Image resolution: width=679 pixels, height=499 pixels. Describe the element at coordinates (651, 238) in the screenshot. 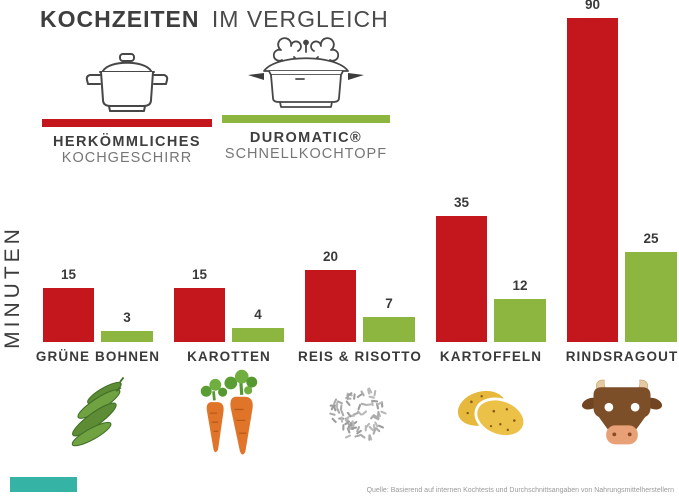

I see `bar-value-label: 25` at that location.